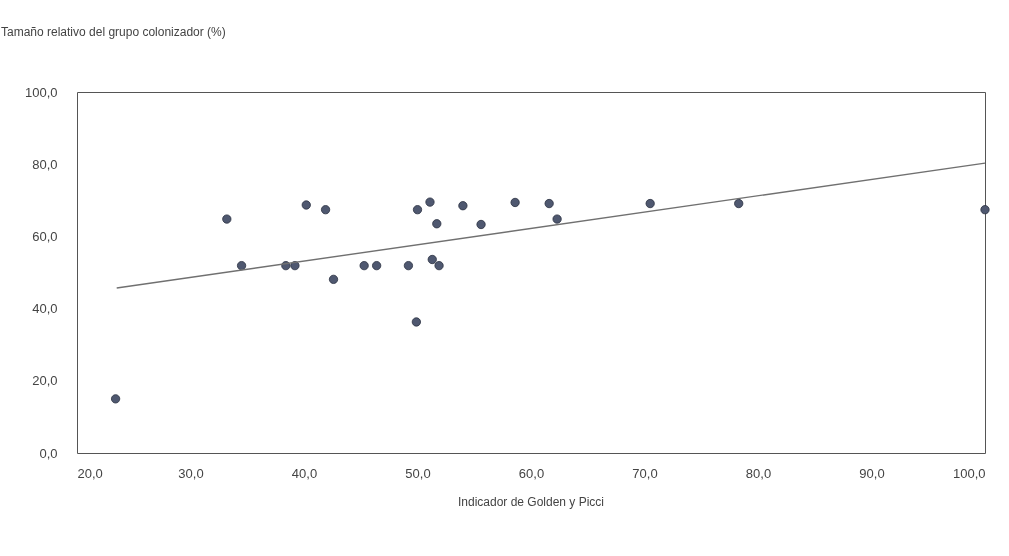 The width and height of the screenshot is (1009, 556). I want to click on y-tick-label: 20,0, so click(45, 381).